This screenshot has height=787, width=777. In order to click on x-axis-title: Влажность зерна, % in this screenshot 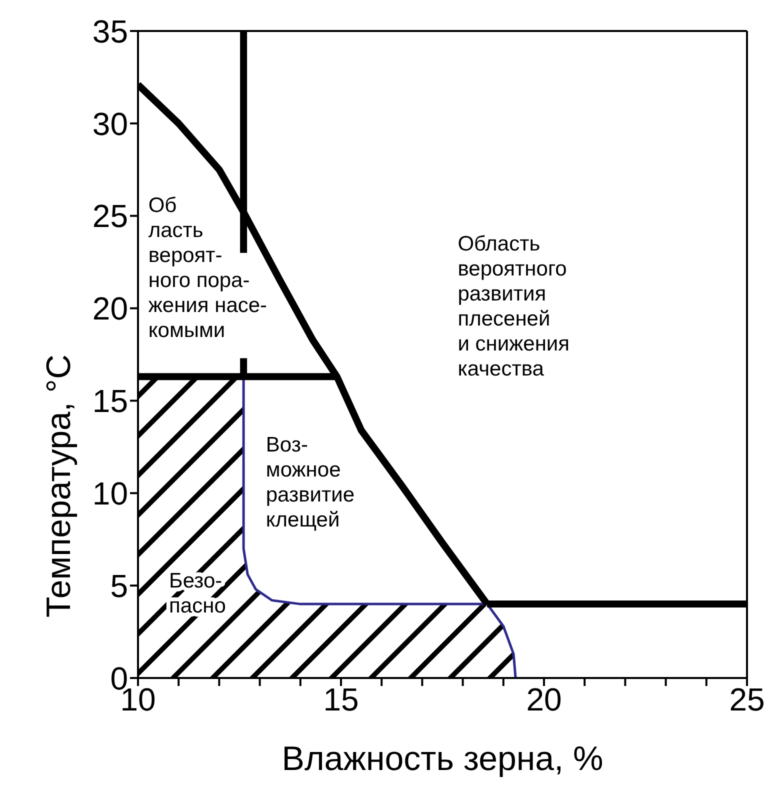, I will do `click(443, 759)`.